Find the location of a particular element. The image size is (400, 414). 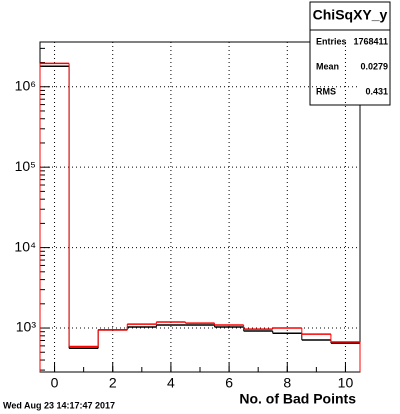

stats-value: 0.431 is located at coordinates (376, 91).